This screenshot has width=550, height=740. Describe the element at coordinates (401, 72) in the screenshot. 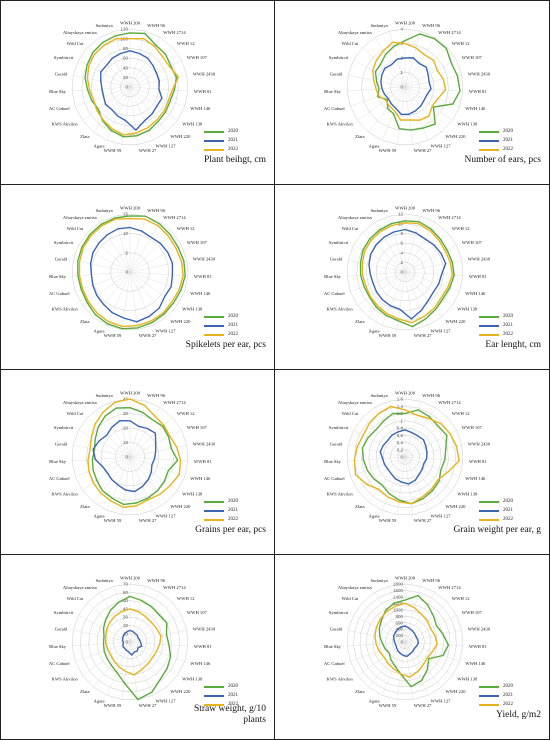

I see `tick-label: 1` at that location.